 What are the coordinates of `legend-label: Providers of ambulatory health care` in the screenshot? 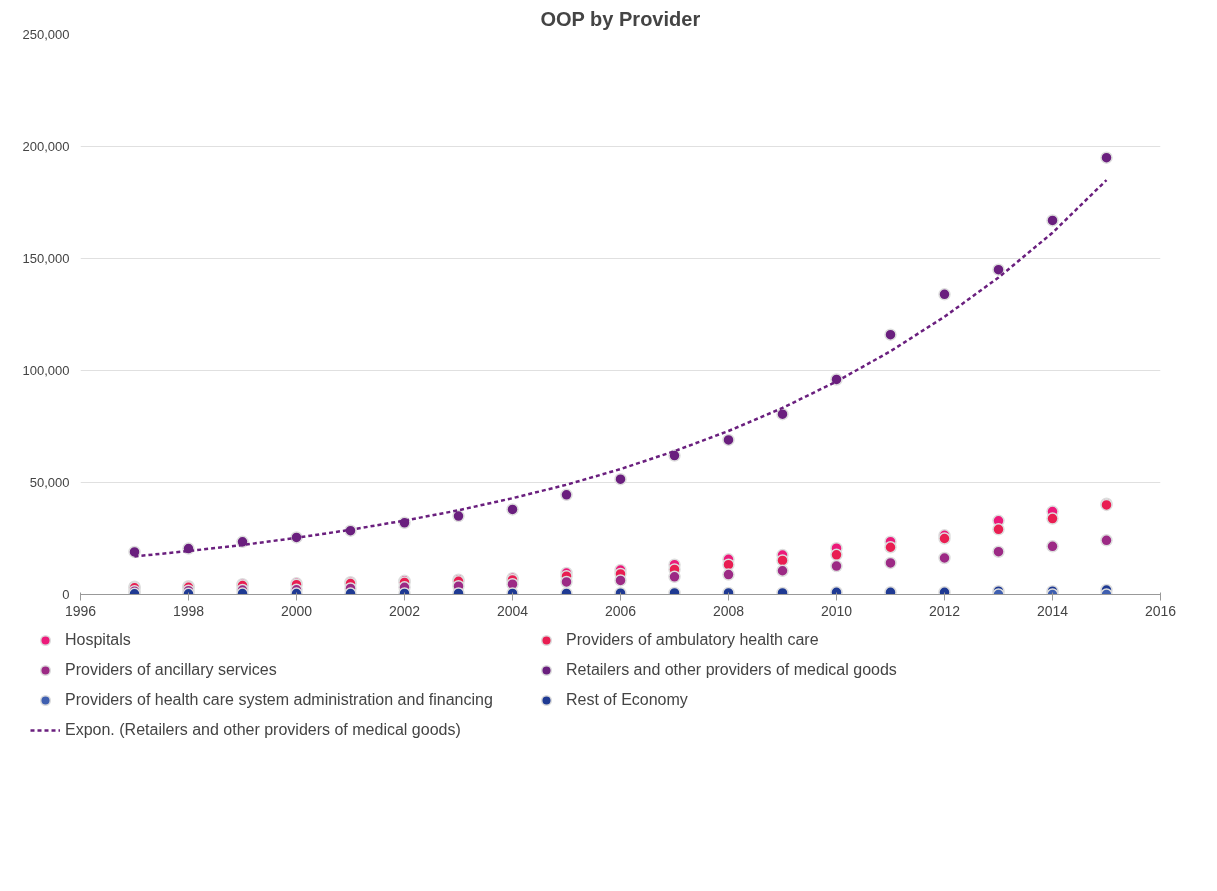 It's located at (693, 640).